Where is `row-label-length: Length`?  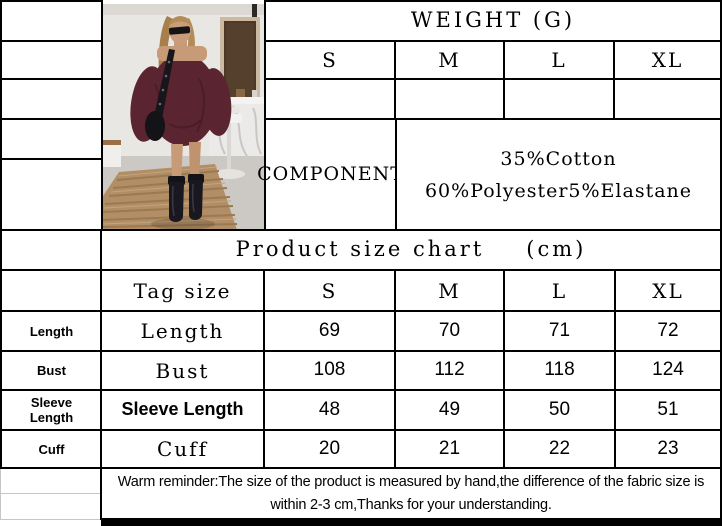
row-label-length: Length is located at coordinates (182, 331).